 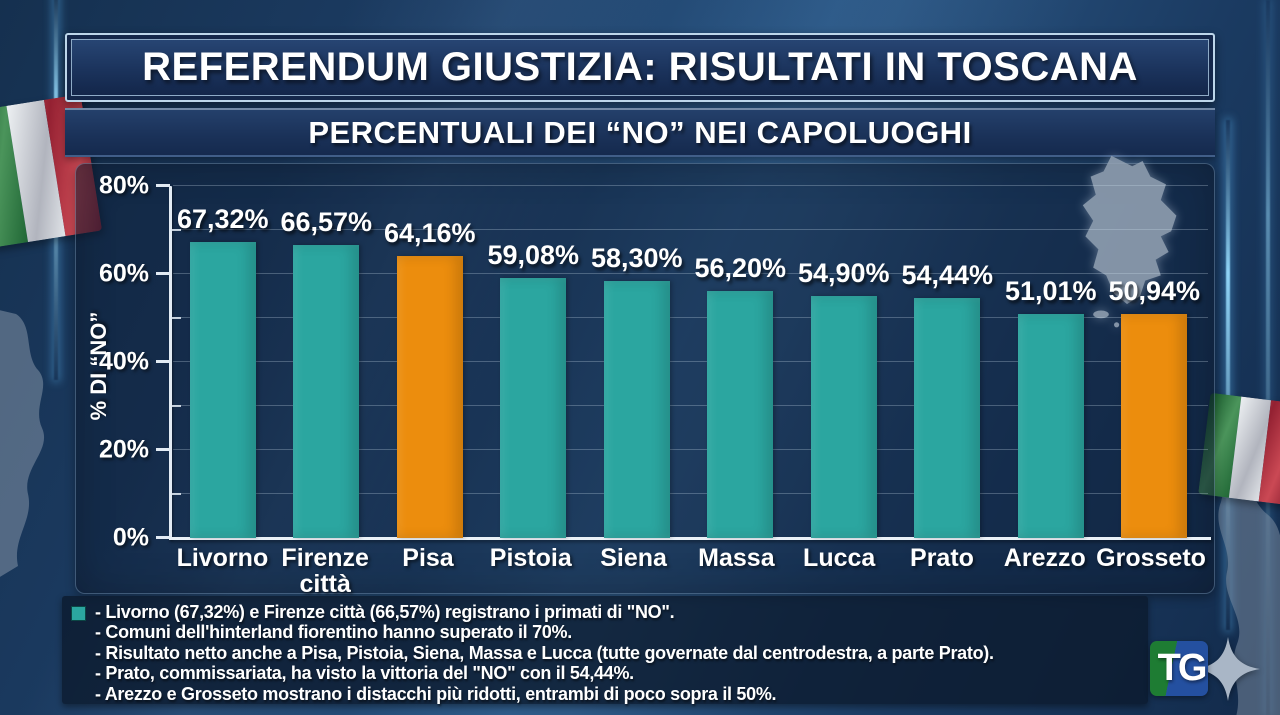 What do you see at coordinates (130, 537) in the screenshot?
I see `y-axis-tick-label: 0%` at bounding box center [130, 537].